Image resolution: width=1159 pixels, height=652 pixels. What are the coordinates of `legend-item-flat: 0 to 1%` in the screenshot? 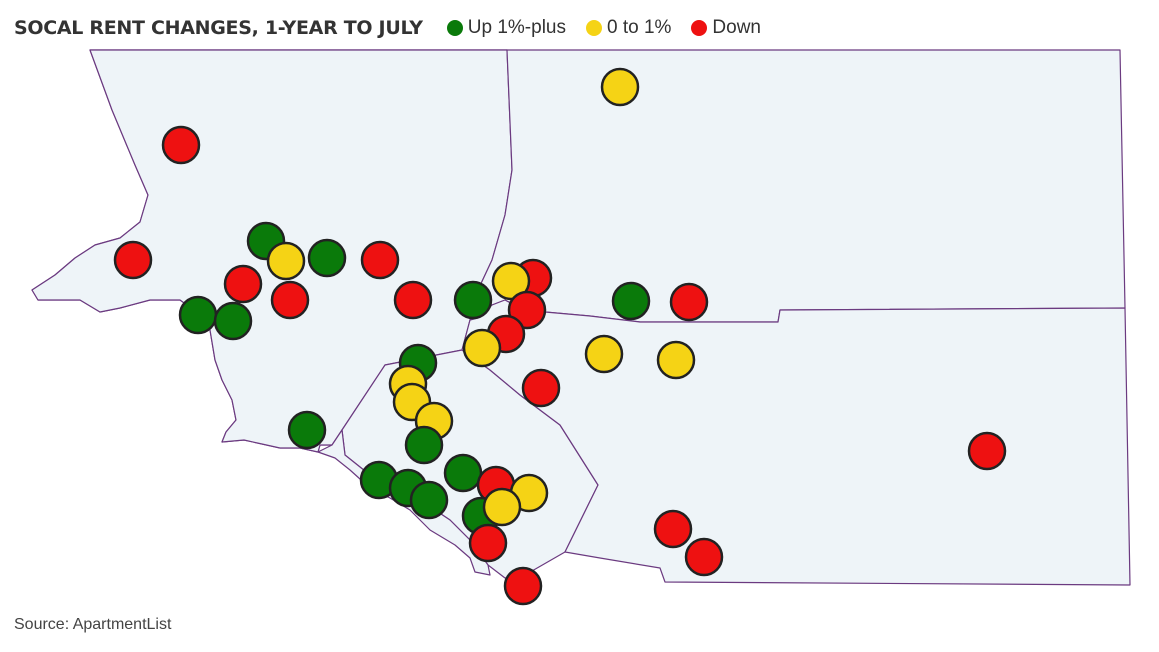 It's located at (628, 28).